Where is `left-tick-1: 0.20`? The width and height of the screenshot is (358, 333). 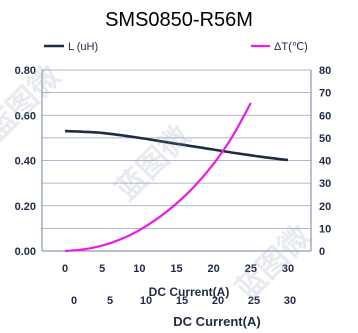 left-tick-1: 0.20 is located at coordinates (25, 207).